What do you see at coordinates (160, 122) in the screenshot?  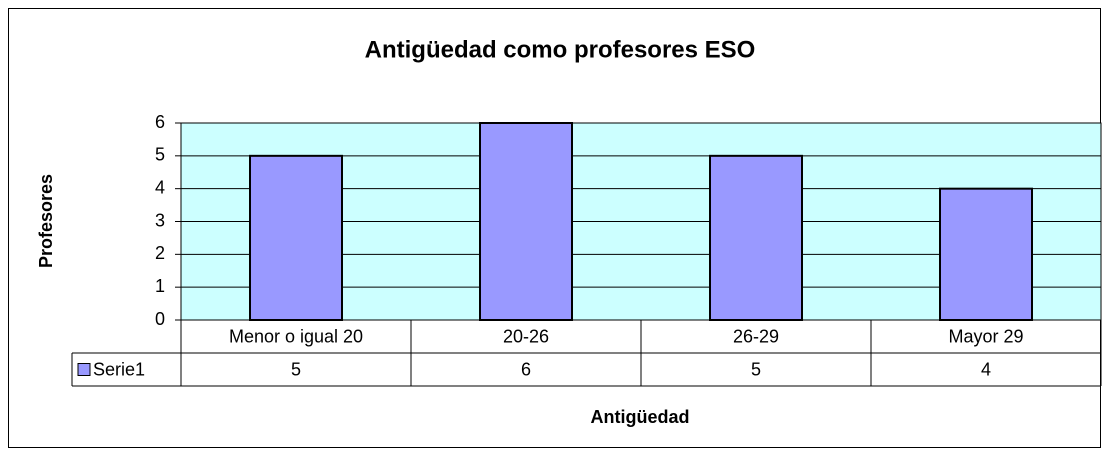 I see `y-tick-label: 6` at bounding box center [160, 122].